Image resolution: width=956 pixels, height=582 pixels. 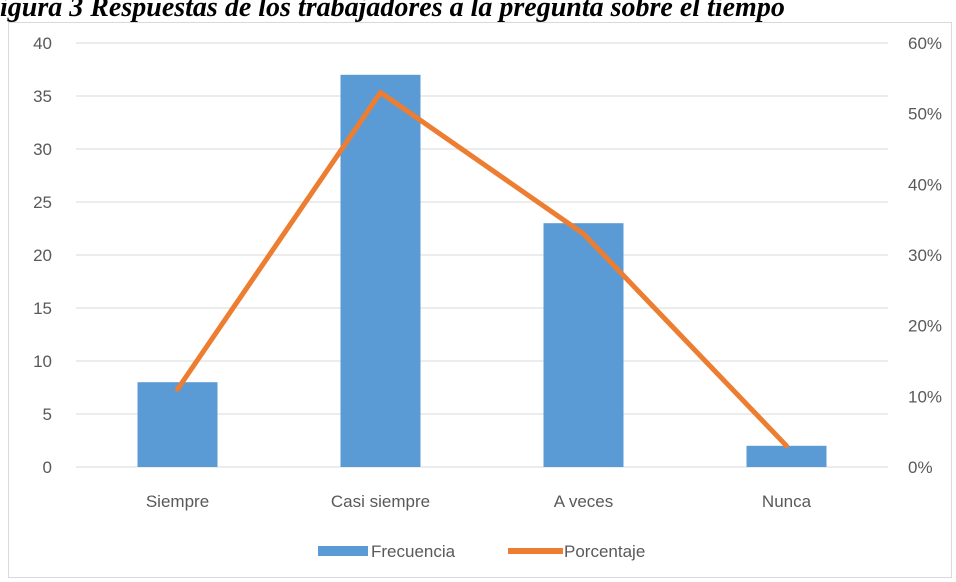 I want to click on right-axis-tick-label: 60%, so click(x=925, y=43).